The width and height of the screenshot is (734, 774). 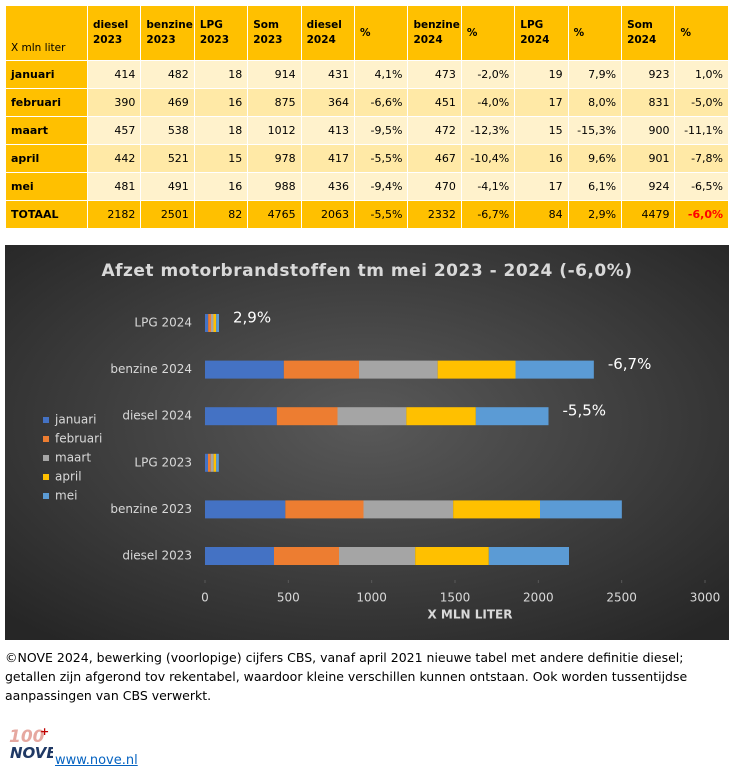 I want to click on header-cell: LPG 2024, so click(x=541, y=33).